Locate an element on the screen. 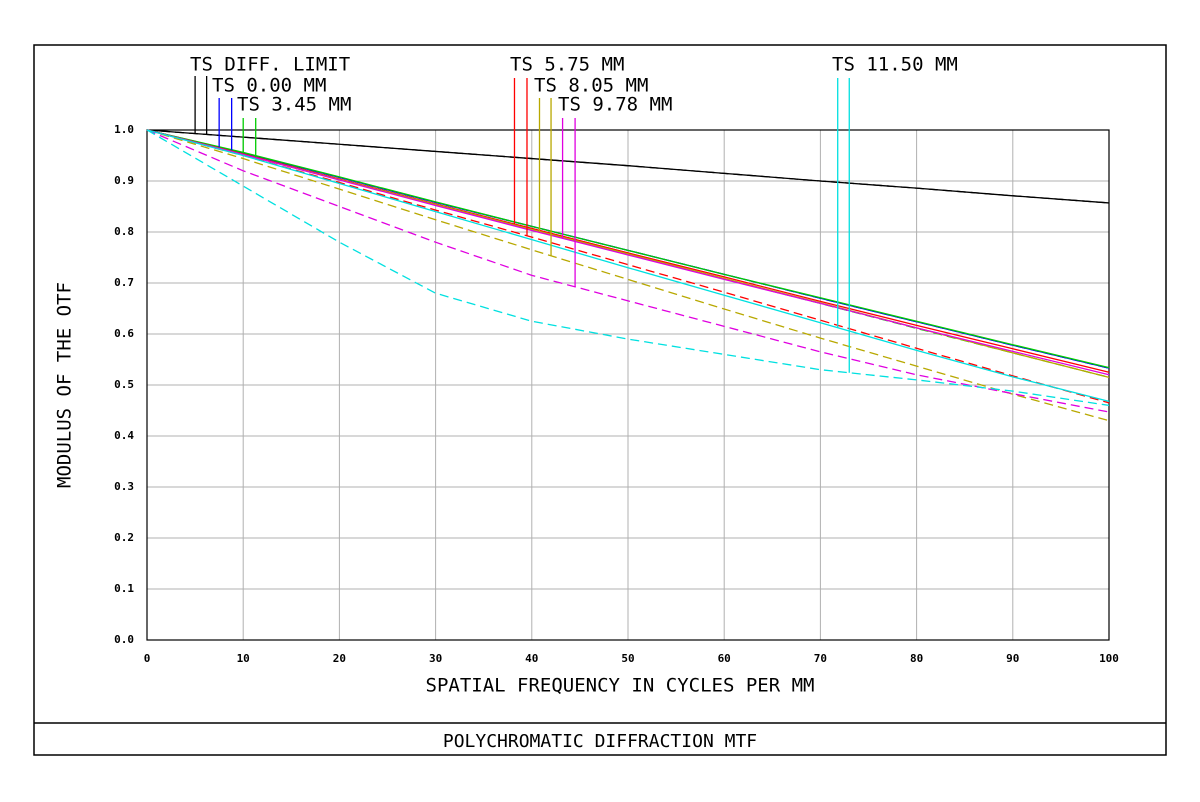  x-tick-label: 50 is located at coordinates (627, 658).